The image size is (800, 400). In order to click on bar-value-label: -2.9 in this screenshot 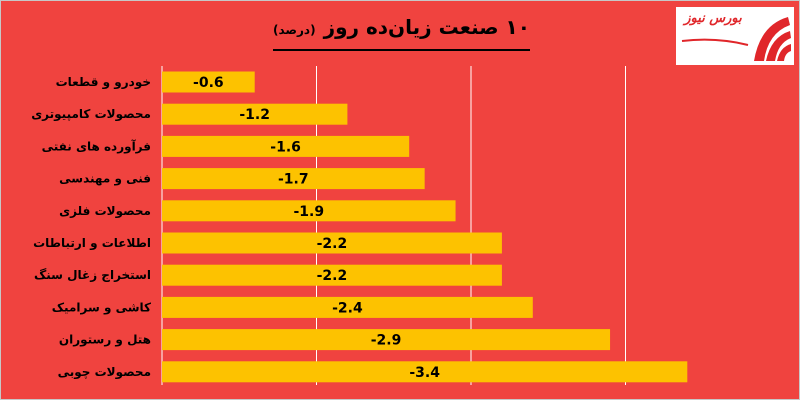, I will do `click(386, 341)`.